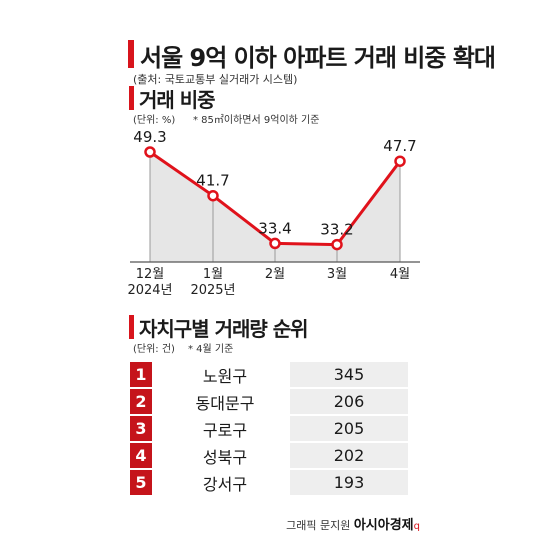 The width and height of the screenshot is (550, 550). Describe the element at coordinates (154, 120) in the screenshot. I see `section1-unit: (단위: %)` at that location.